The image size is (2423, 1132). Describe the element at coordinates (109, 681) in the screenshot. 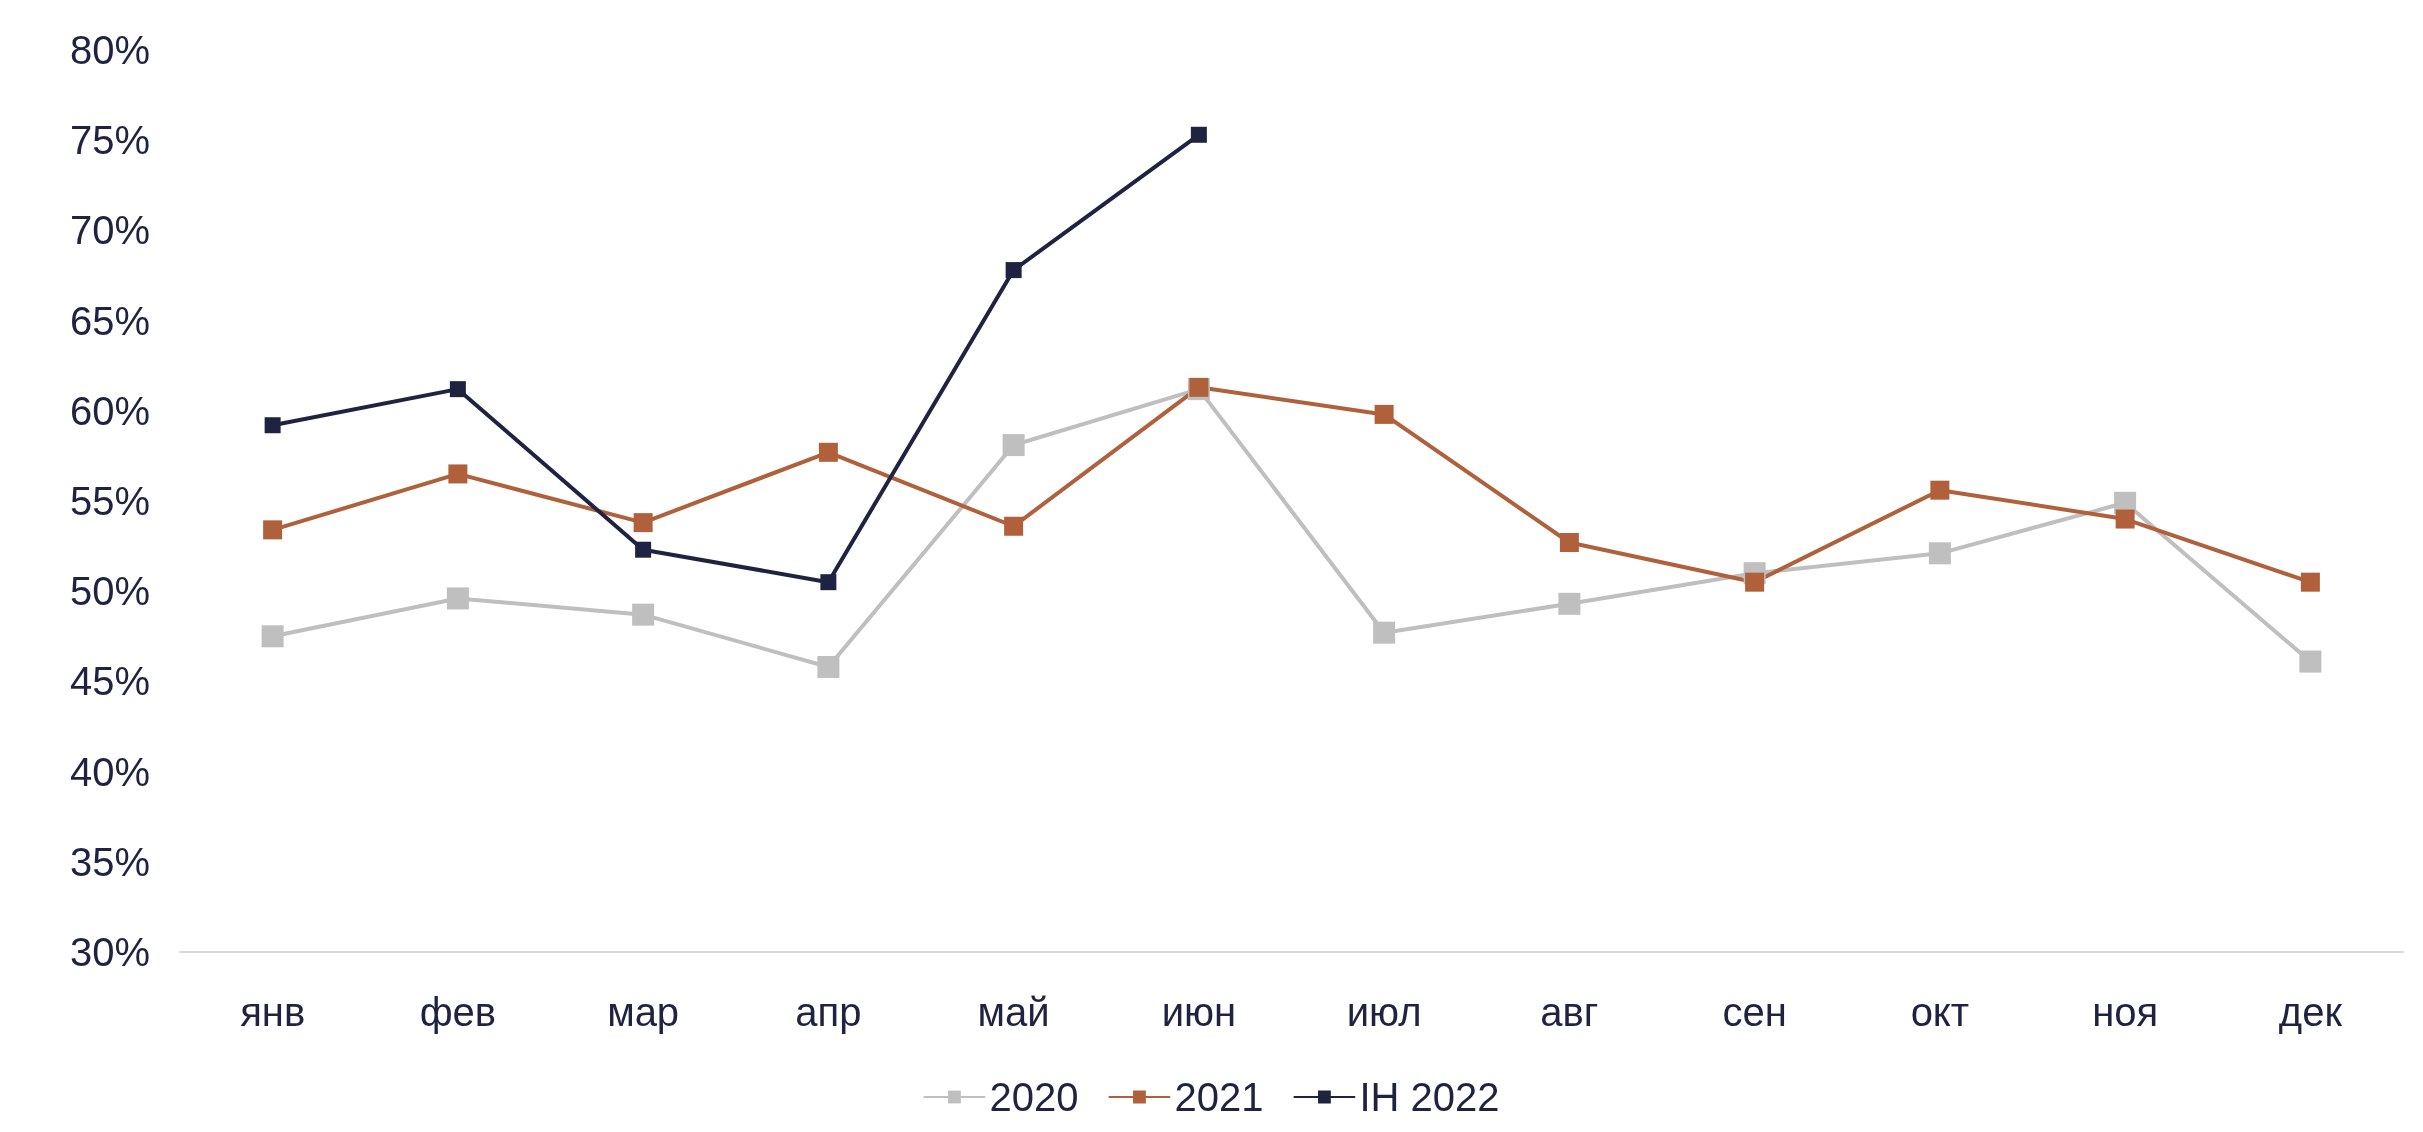

I see `y-tick-label: 45%` at that location.